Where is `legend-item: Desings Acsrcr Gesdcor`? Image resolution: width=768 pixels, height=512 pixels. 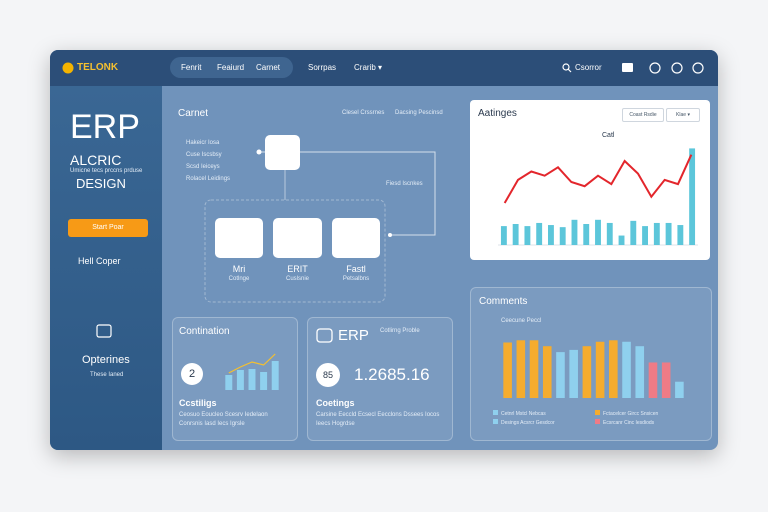
legend-item: Desings Acsrcr Gesdcor is located at coordinates (524, 422).